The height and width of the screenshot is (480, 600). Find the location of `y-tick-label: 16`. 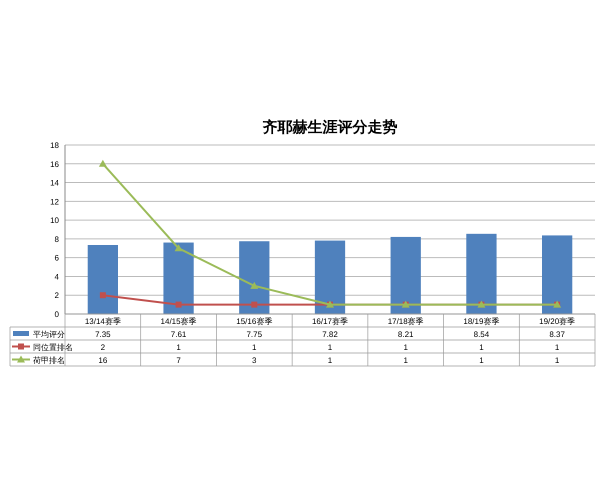

y-tick-label: 16 is located at coordinates (55, 164).